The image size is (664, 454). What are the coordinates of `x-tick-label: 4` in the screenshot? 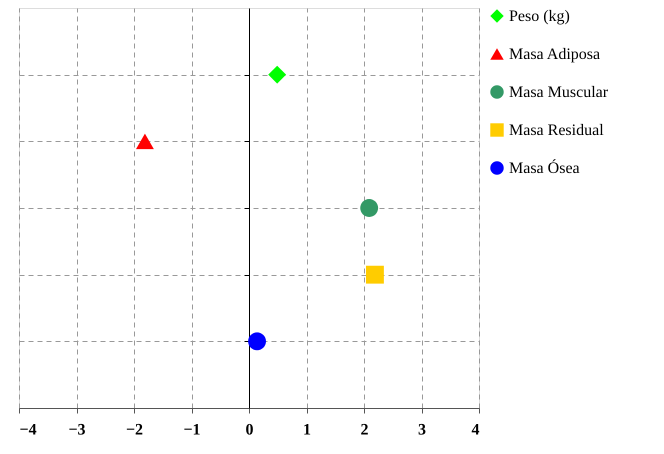 It's located at (476, 430).